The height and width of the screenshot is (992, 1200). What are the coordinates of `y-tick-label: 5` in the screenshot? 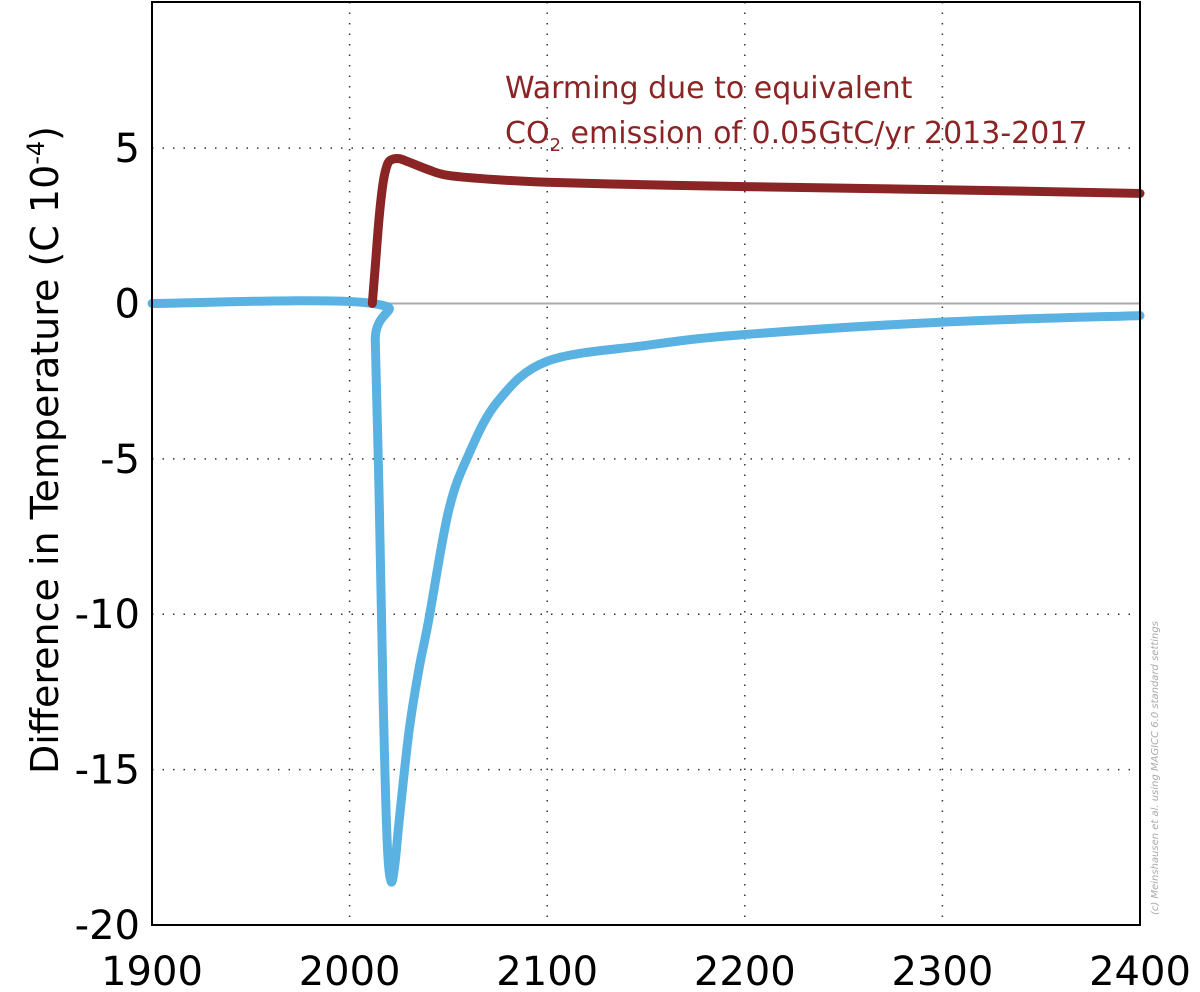 It's located at (127, 149).